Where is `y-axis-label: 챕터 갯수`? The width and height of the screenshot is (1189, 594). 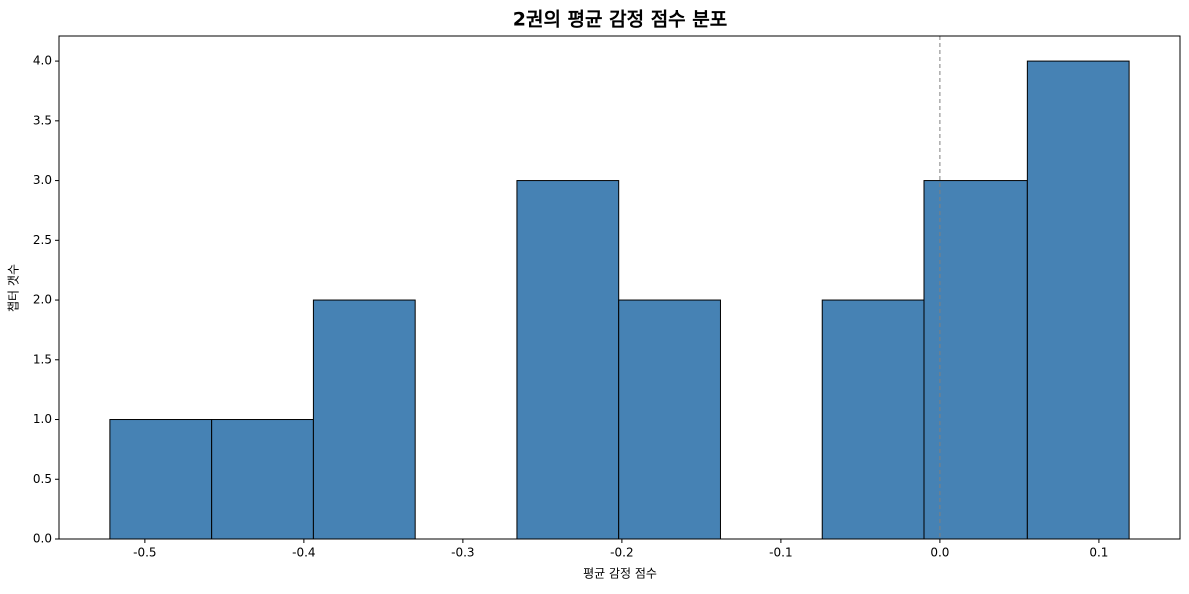 y-axis-label: 챕터 갯수 is located at coordinates (13, 288).